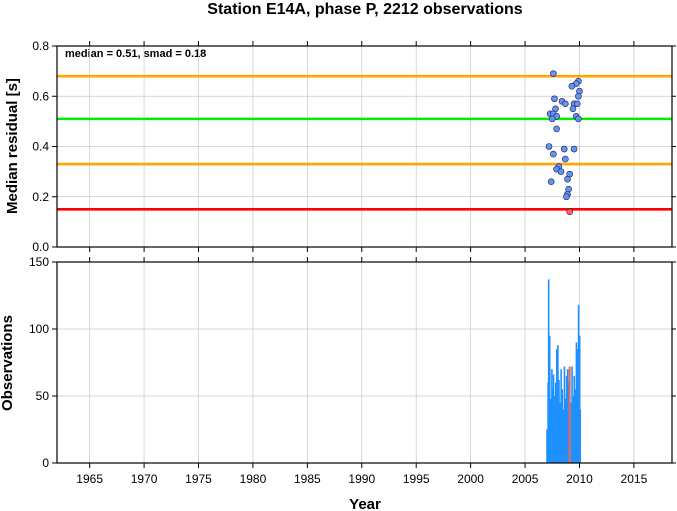 The height and width of the screenshot is (511, 677). What do you see at coordinates (40, 197) in the screenshot?
I see `y-tick-label: 0.2` at bounding box center [40, 197].